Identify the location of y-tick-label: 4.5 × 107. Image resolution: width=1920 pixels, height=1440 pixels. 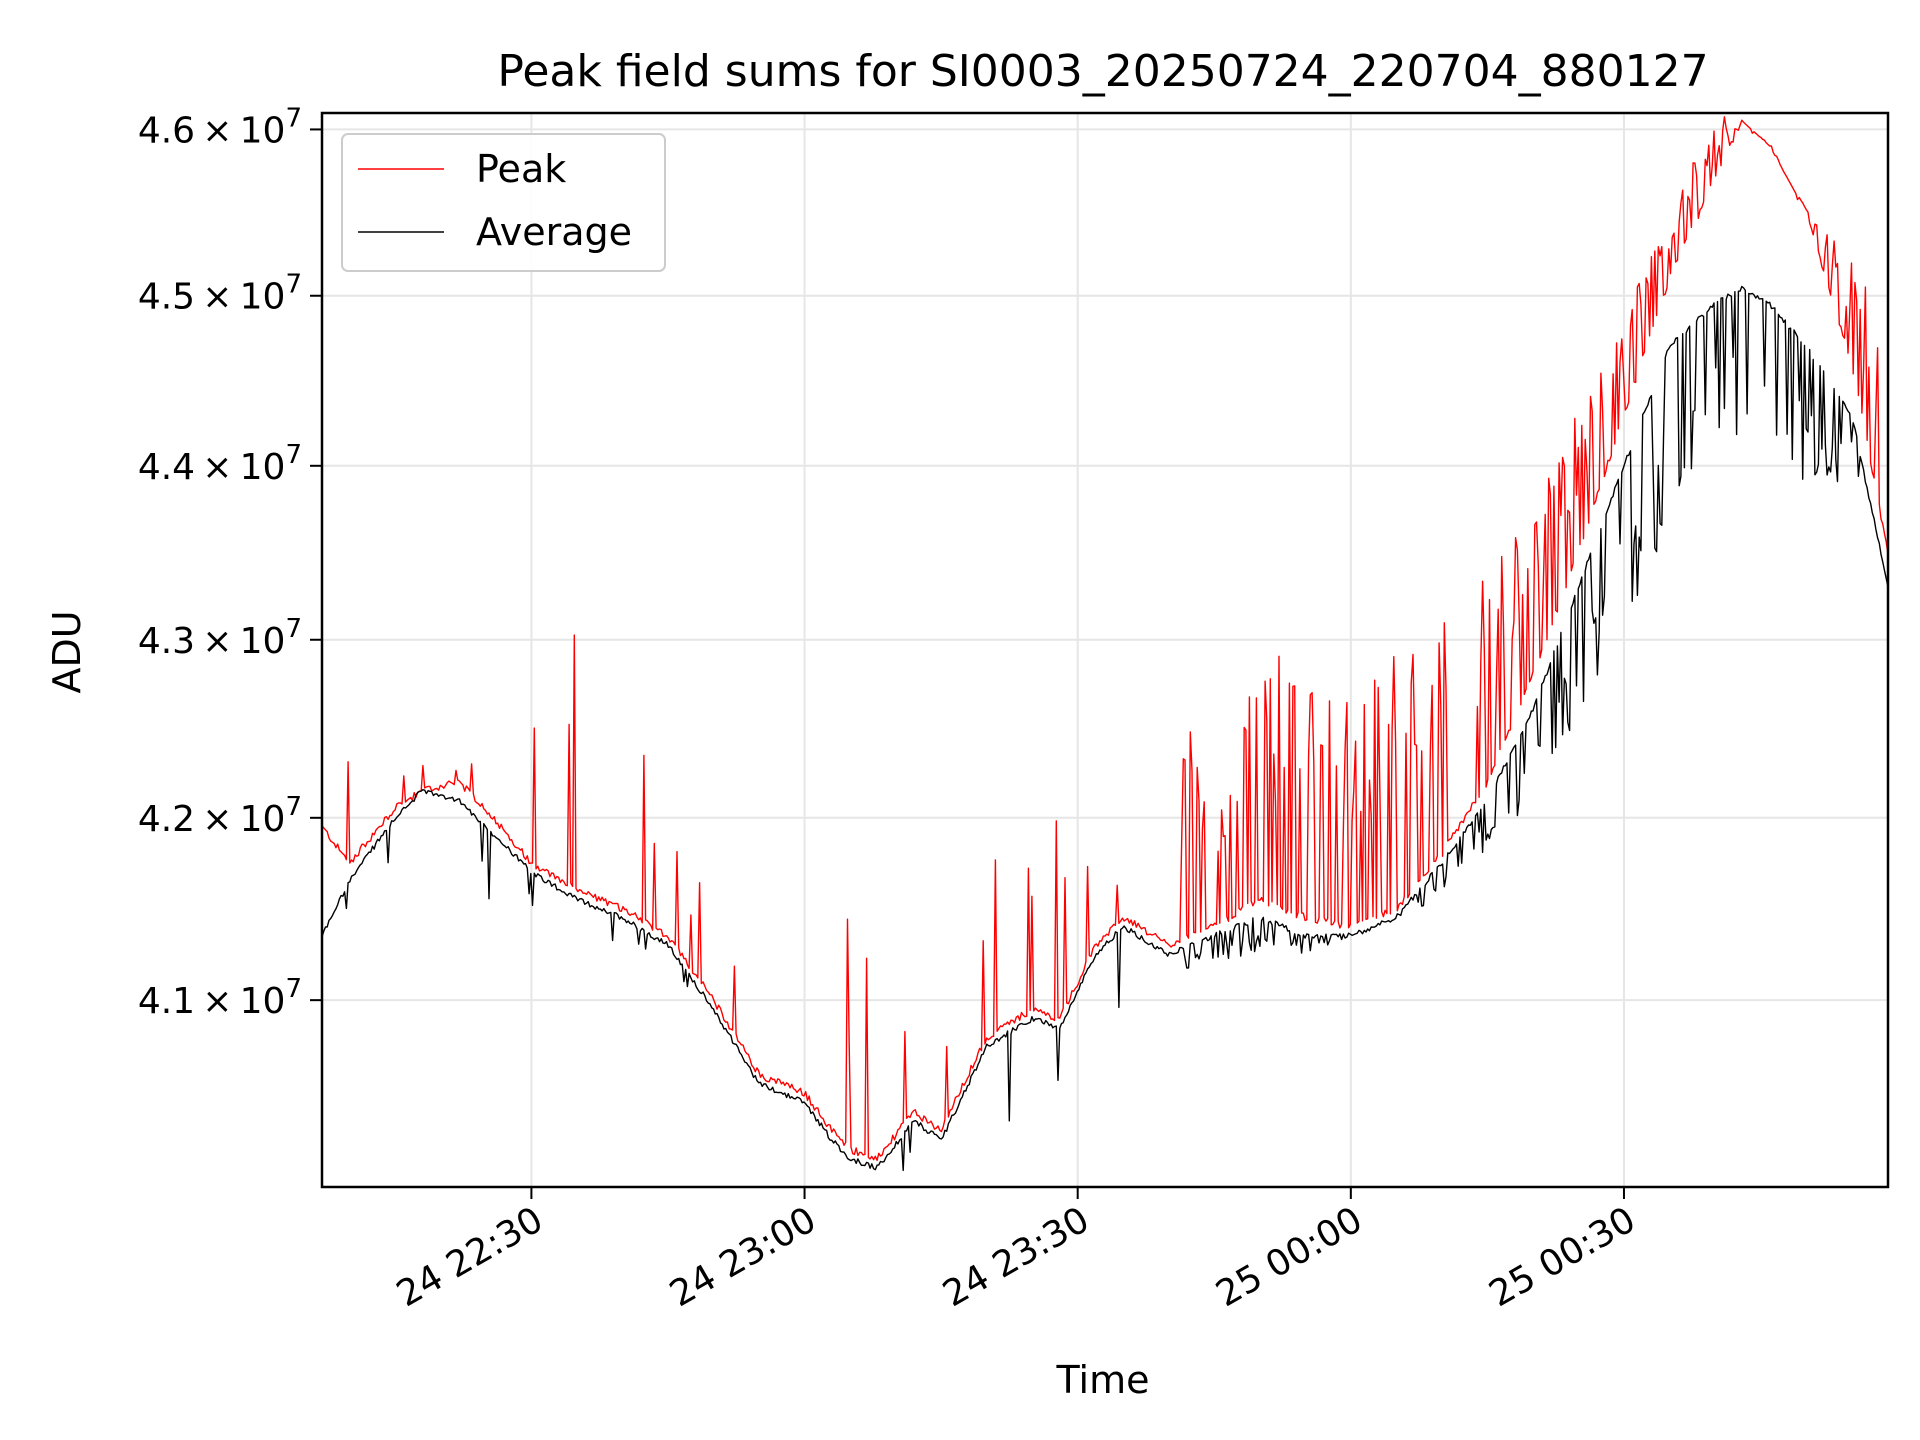
(220, 294).